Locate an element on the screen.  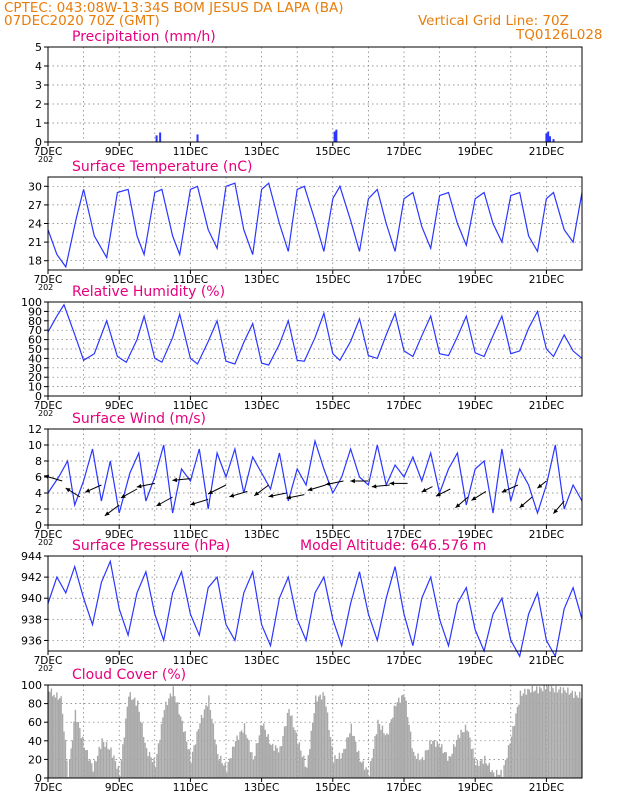
cloud-cover-ytick-label: 20 is located at coordinates (35, 759).